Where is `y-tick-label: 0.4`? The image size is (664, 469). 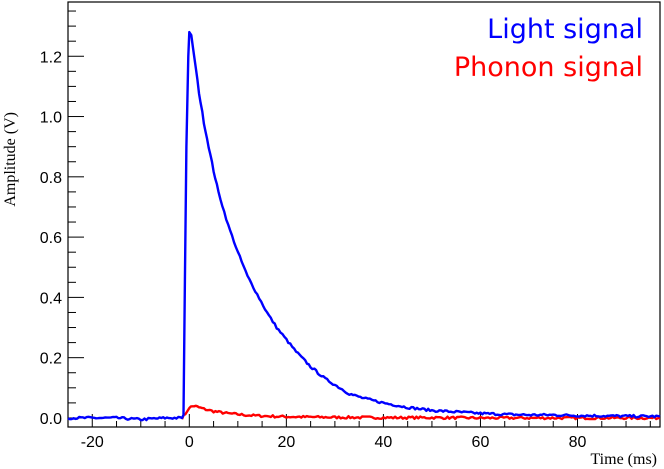 y-tick-label: 0.4 is located at coordinates (51, 298).